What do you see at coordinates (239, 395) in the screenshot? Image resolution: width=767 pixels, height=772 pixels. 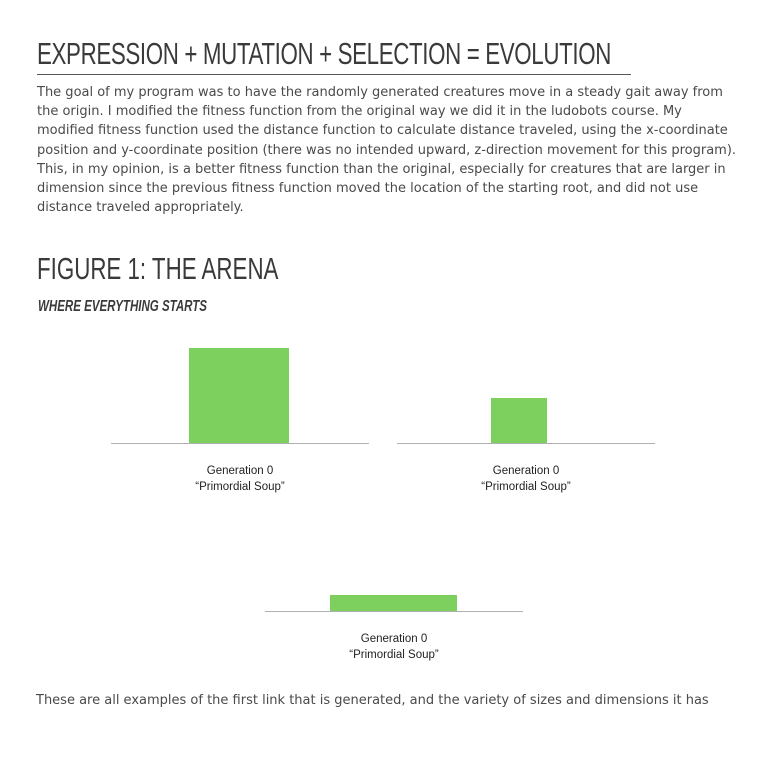 I see `link-block-large` at bounding box center [239, 395].